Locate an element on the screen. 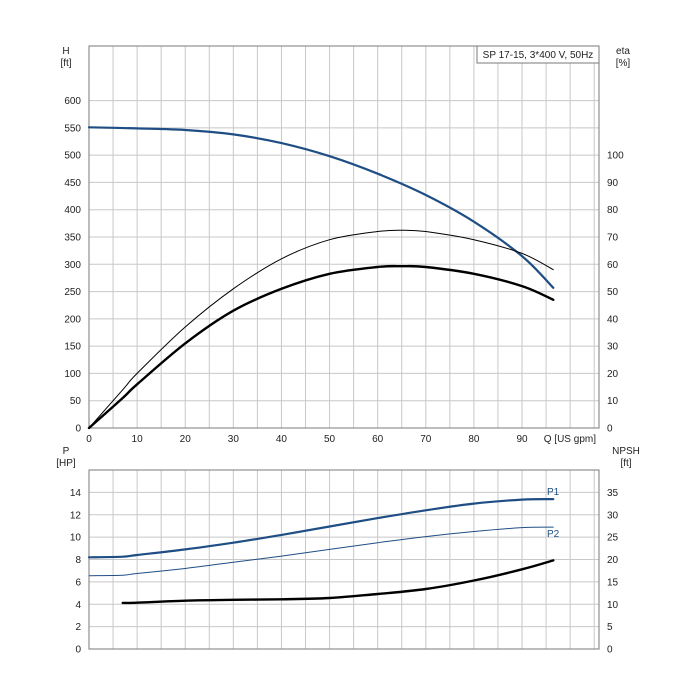  lower-right-tick-label: 20 is located at coordinates (613, 560).